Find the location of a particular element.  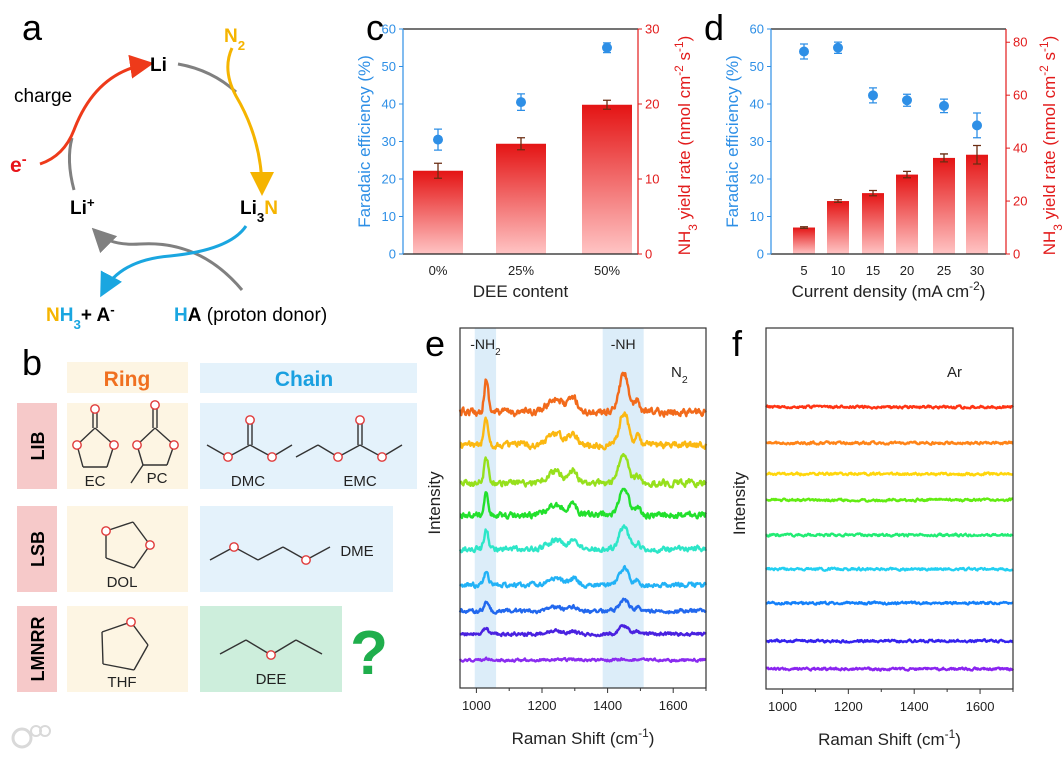

n2-label-part: 2 is located at coordinates (241, 45).